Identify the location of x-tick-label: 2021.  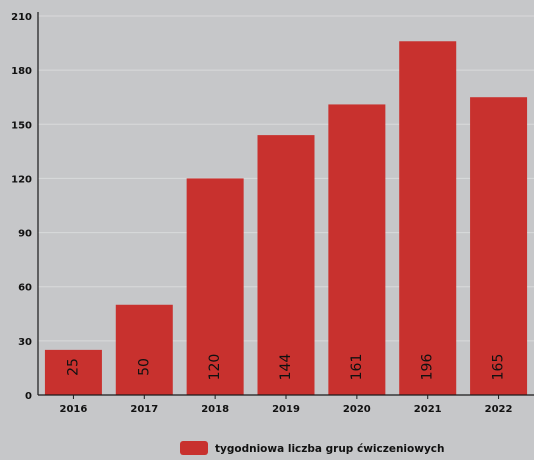
(428, 409).